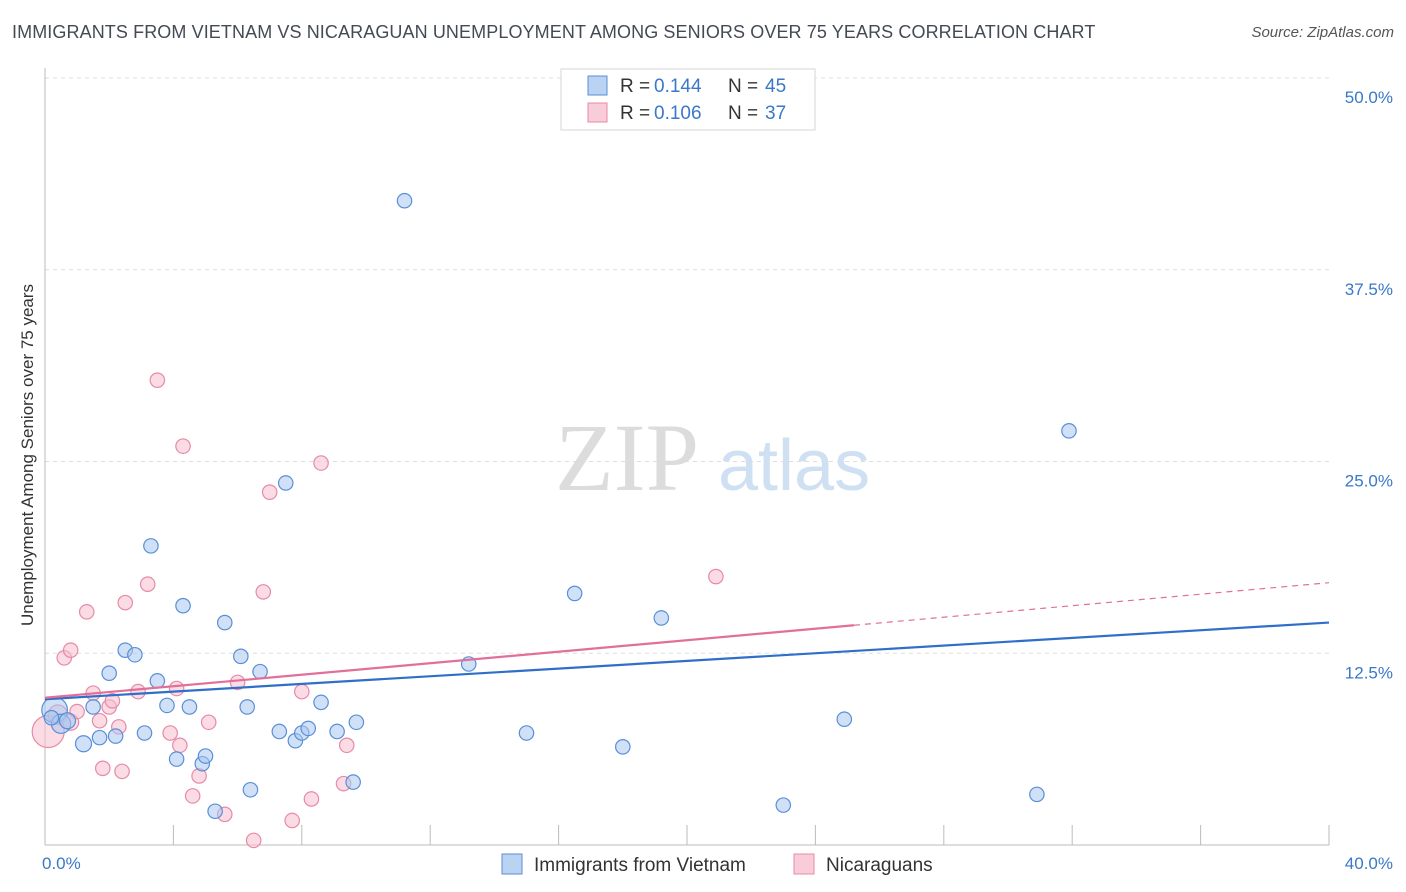 The height and width of the screenshot is (892, 1406). I want to click on x-tick-label: 0.0%, so click(61, 863).